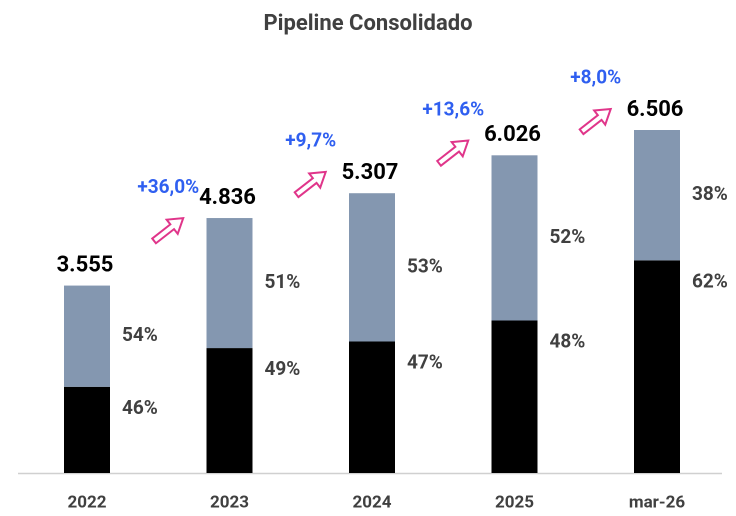 Image resolution: width=736 pixels, height=516 pixels. Describe the element at coordinates (655, 109) in the screenshot. I see `total-label: 6.506` at that location.